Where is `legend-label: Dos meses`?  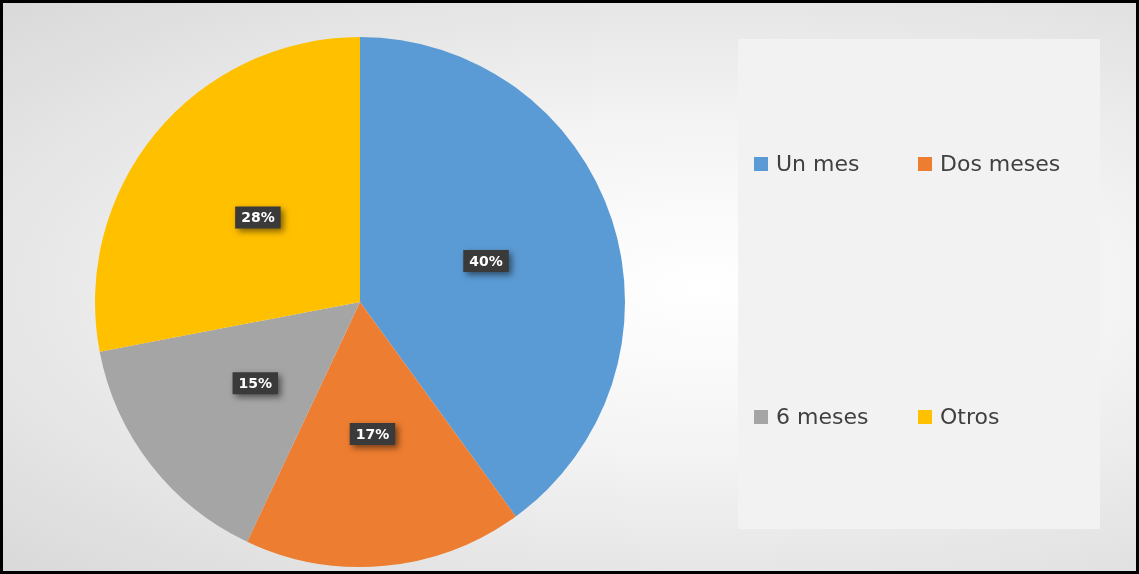 legend-label: Dos meses is located at coordinates (1000, 164).